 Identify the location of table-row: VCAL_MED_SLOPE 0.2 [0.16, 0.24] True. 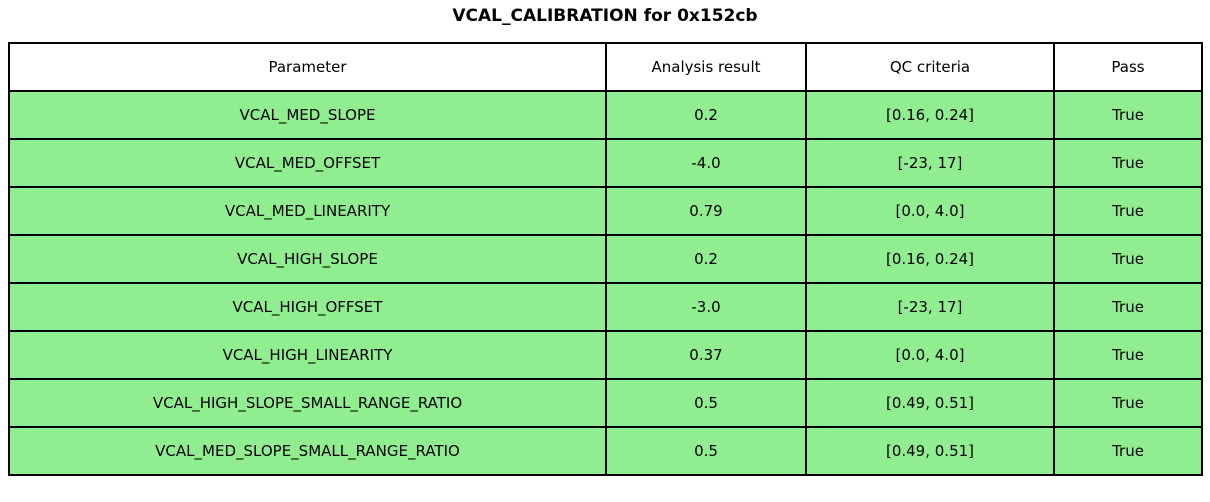
(605, 115).